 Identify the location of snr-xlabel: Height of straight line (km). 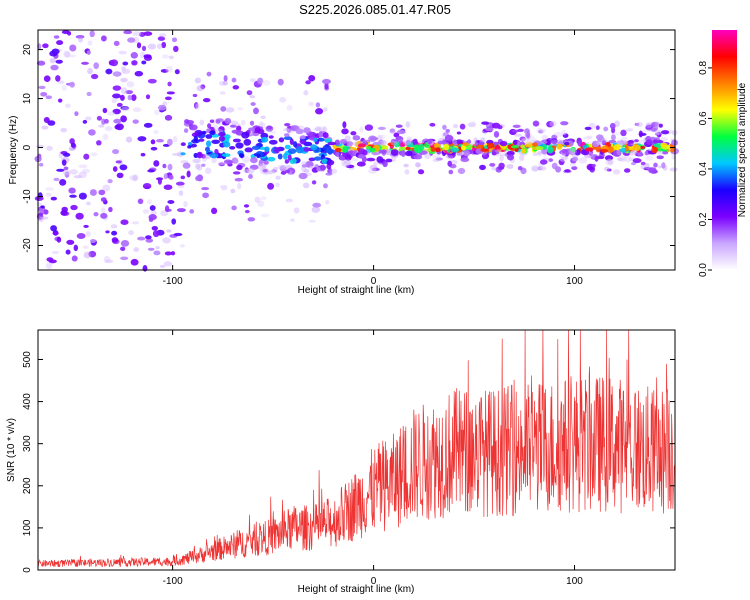
(356, 589).